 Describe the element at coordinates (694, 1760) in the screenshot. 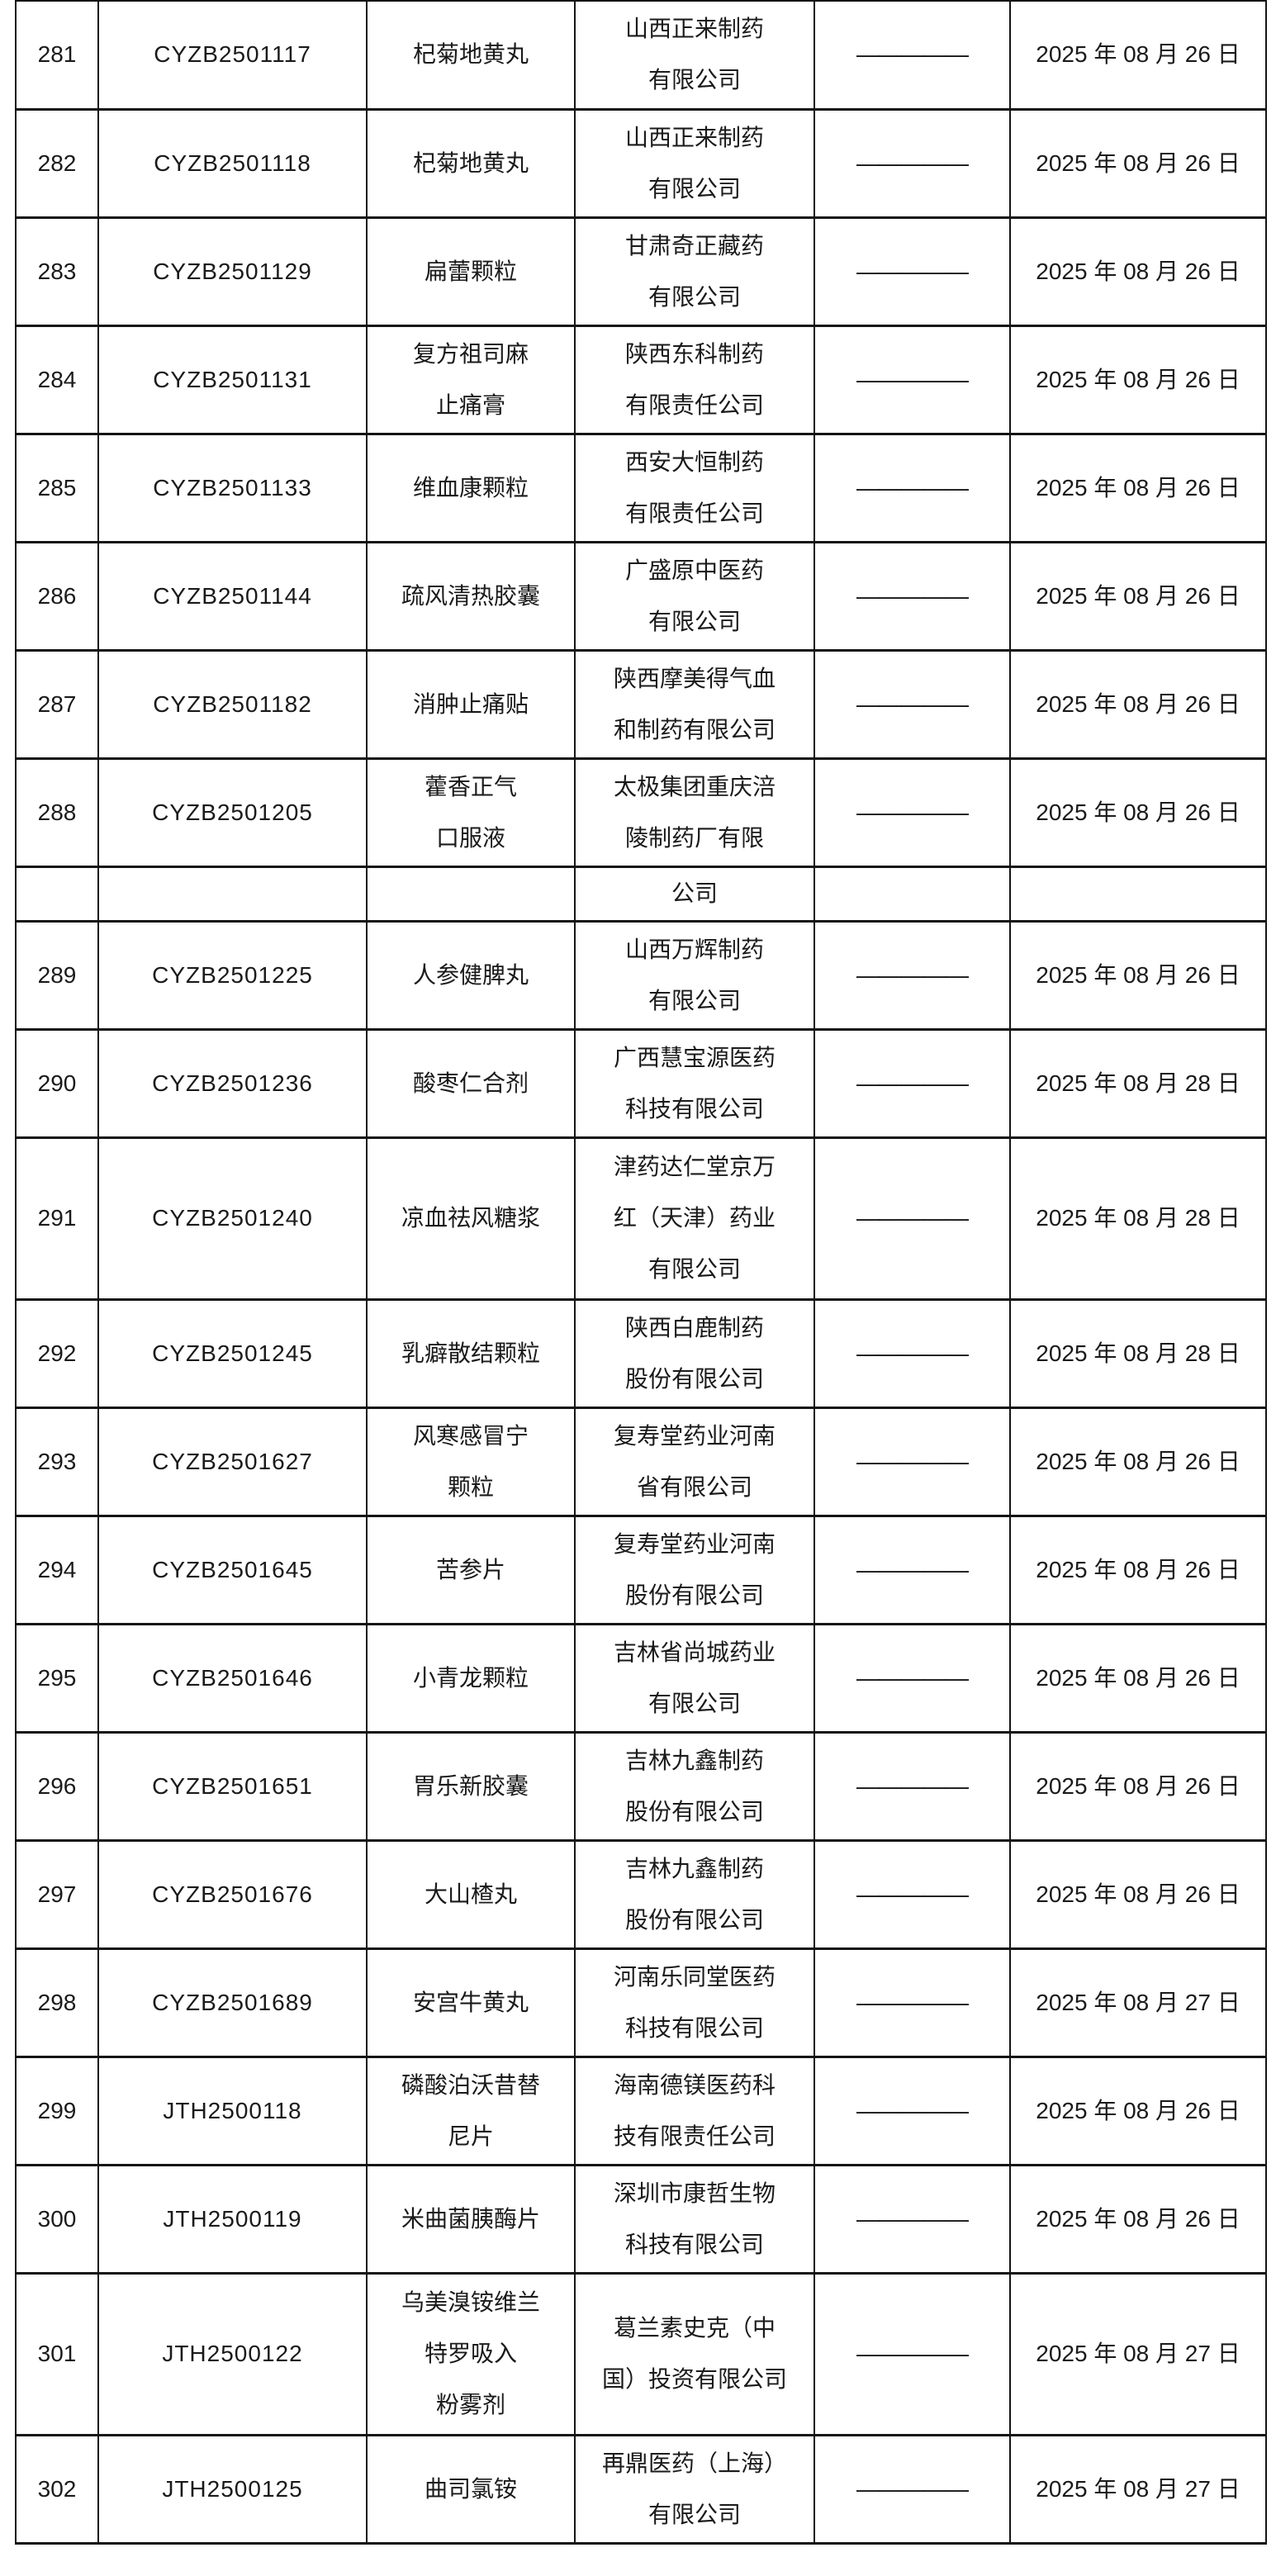

I see `cell-text-line: 吉林九鑫制药` at that location.